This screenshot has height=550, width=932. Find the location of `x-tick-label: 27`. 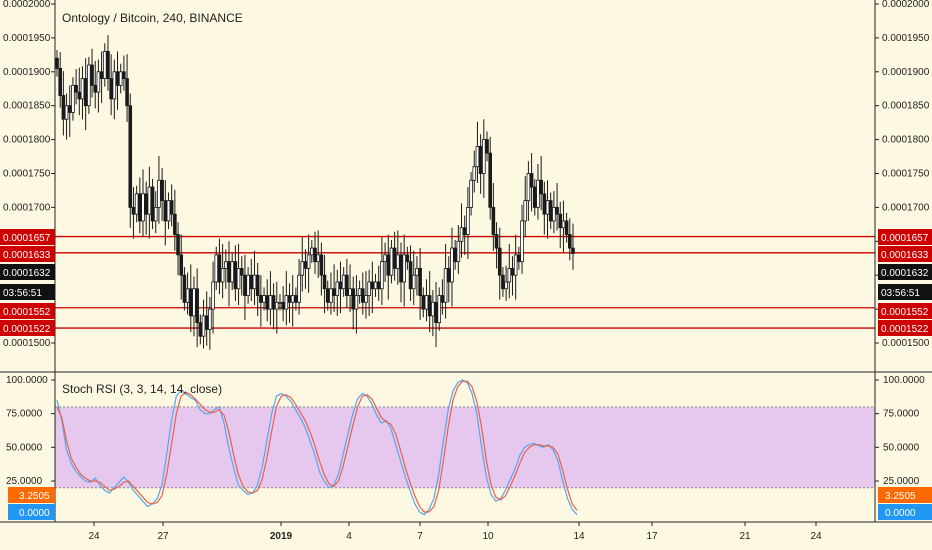

x-tick-label: 27 is located at coordinates (163, 536).